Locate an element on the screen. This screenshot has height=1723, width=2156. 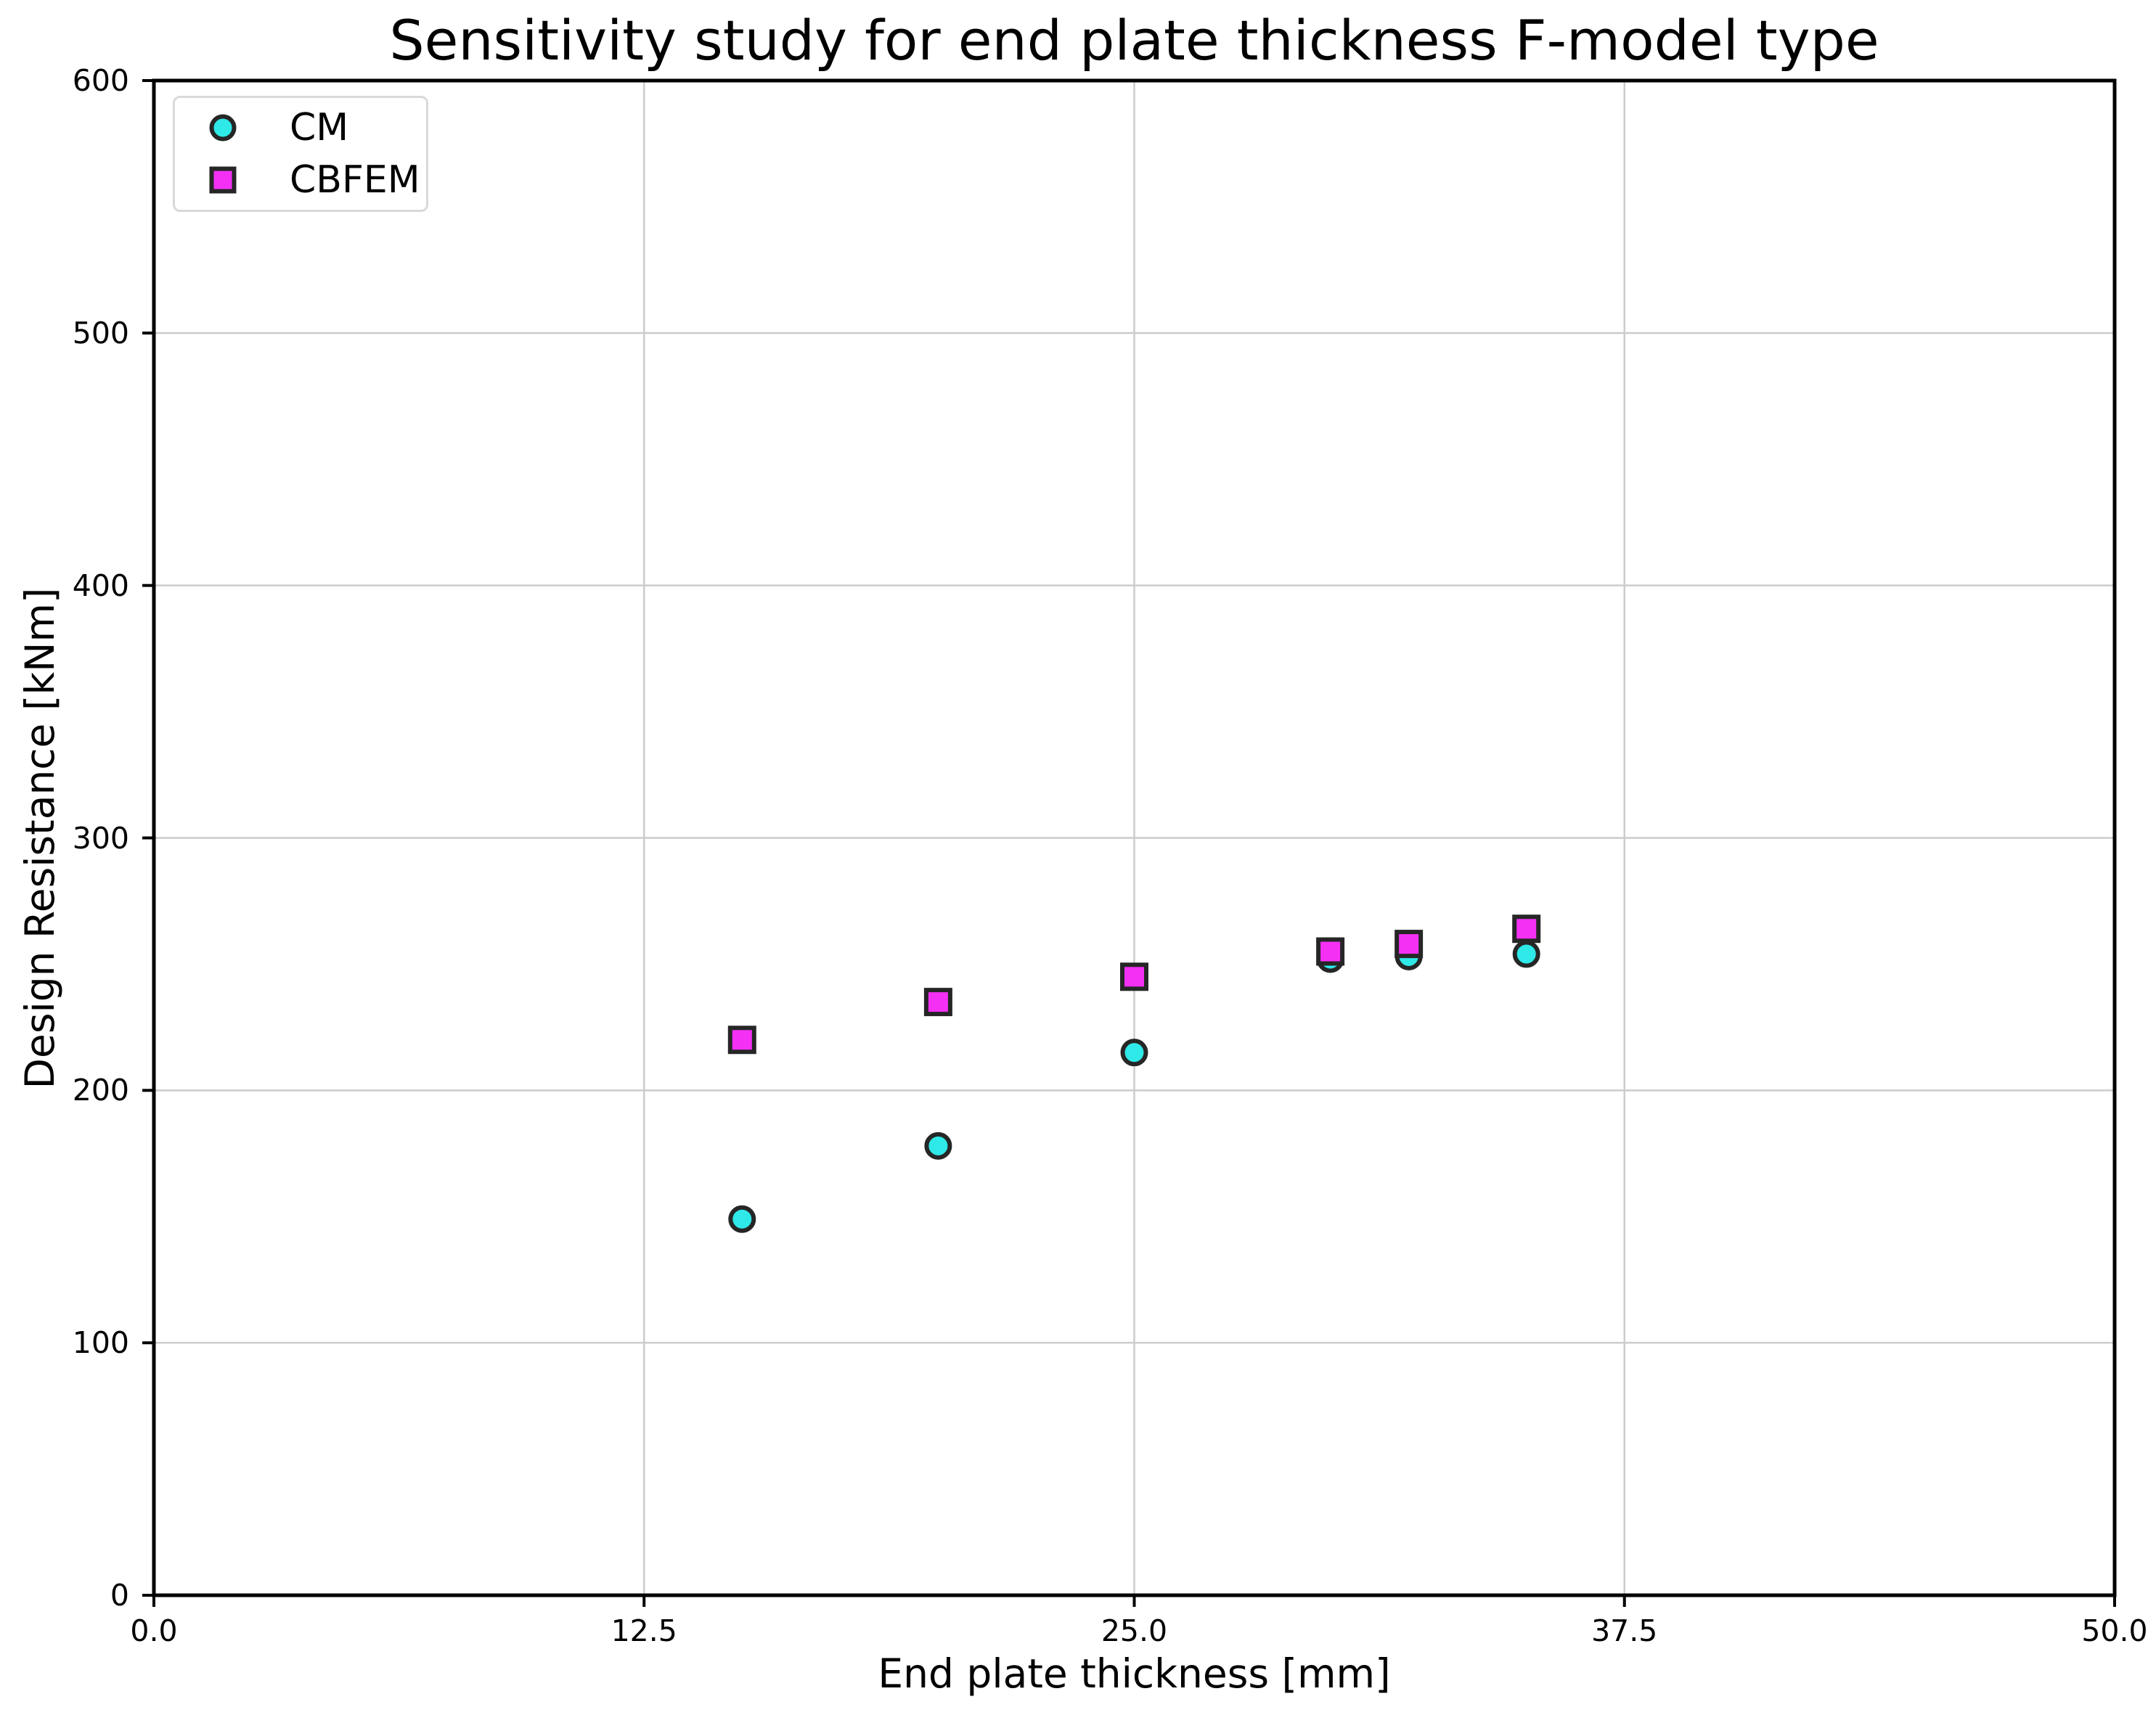
x-tick-label: 25.0 is located at coordinates (1135, 1630).